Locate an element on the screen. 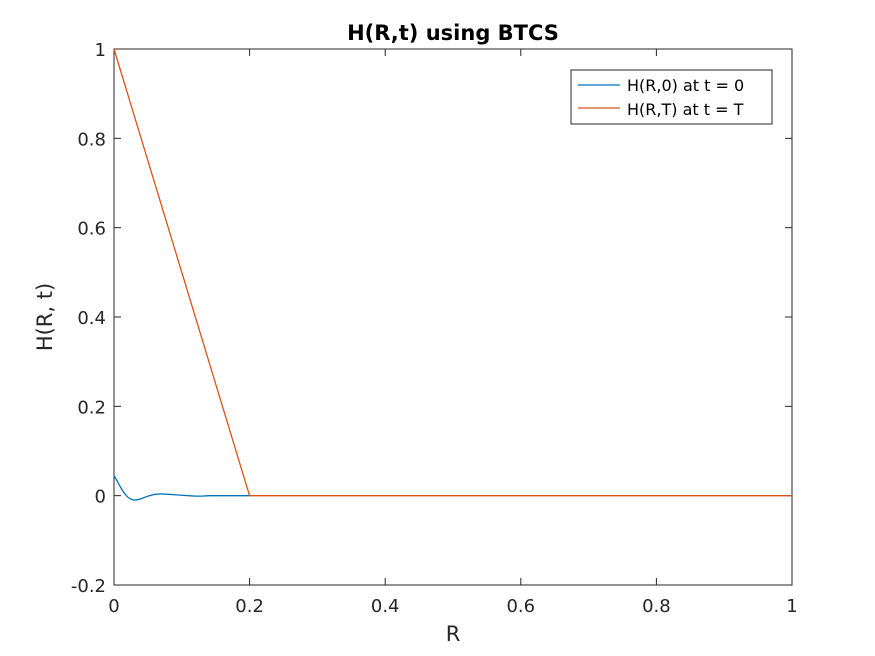 This screenshot has width=875, height=656. legend-entry-series-0: H(R,0) at t = 0 is located at coordinates (685, 85).